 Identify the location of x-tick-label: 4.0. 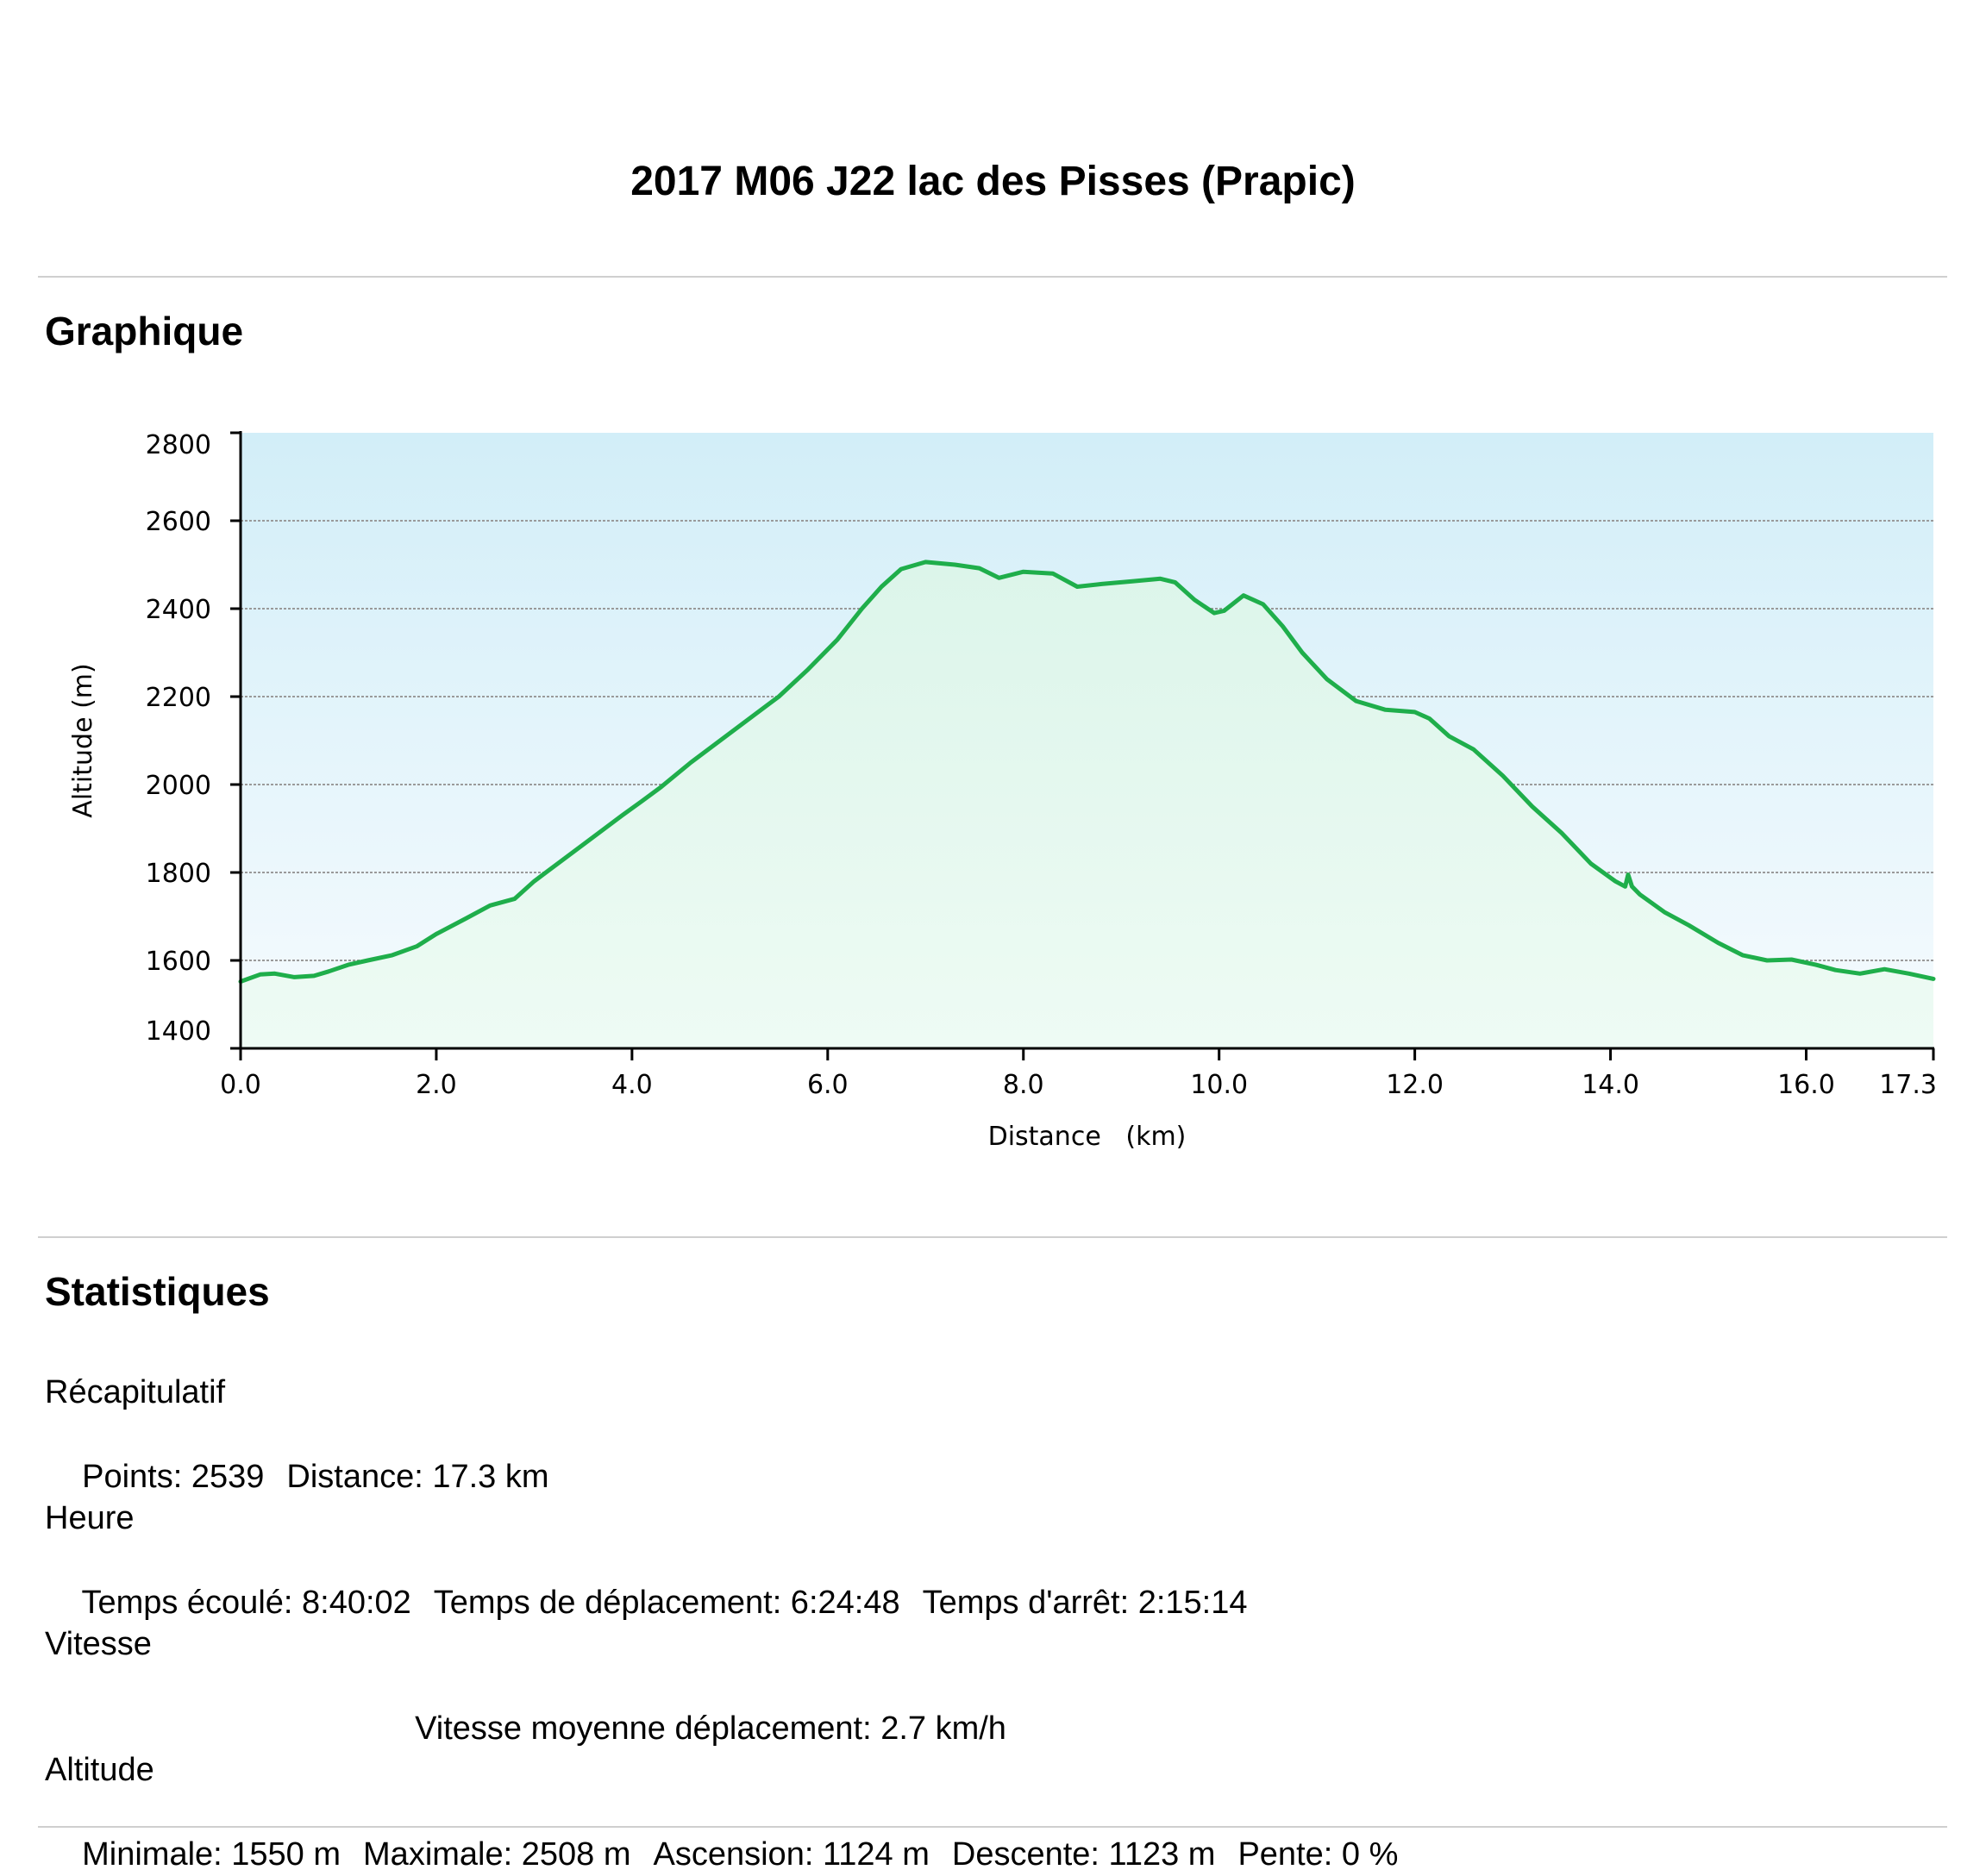
(632, 1085).